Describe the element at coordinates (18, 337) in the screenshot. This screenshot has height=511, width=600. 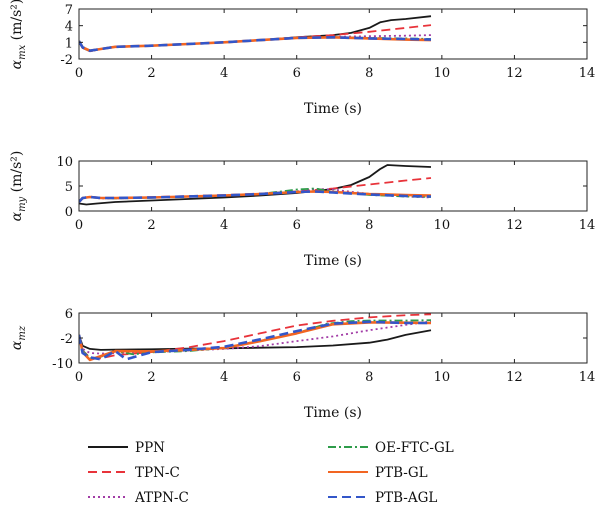
I see `y-axis-label: αmz` at that location.